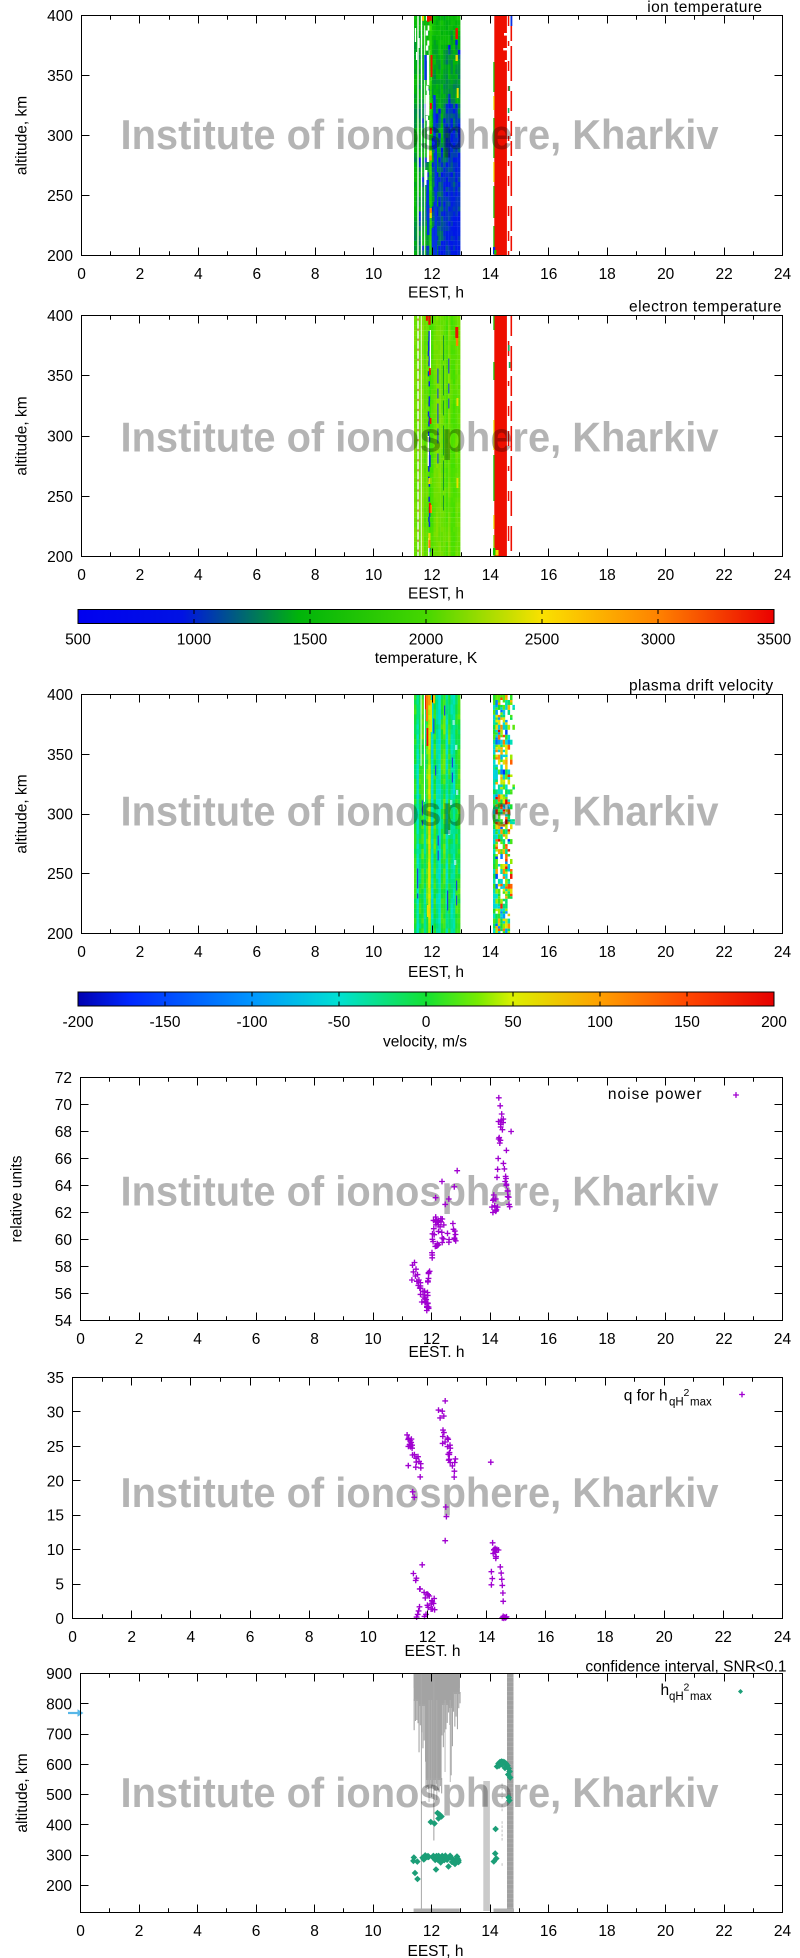 This screenshot has height=1958, width=800. I want to click on svg-text: 56, so click(63, 1294).